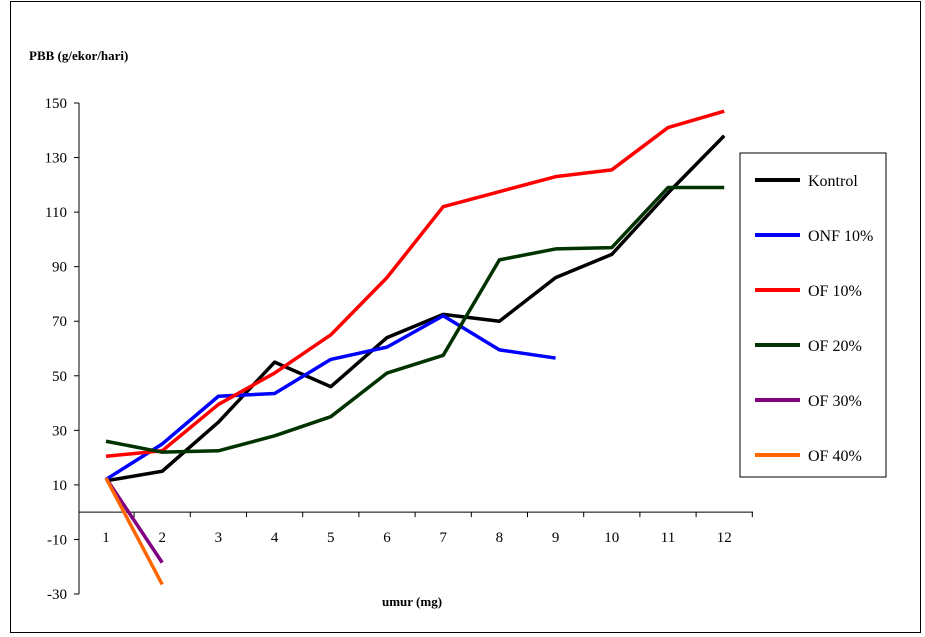 Image resolution: width=925 pixels, height=637 pixels. I want to click on legend-label: OF 40%, so click(835, 456).